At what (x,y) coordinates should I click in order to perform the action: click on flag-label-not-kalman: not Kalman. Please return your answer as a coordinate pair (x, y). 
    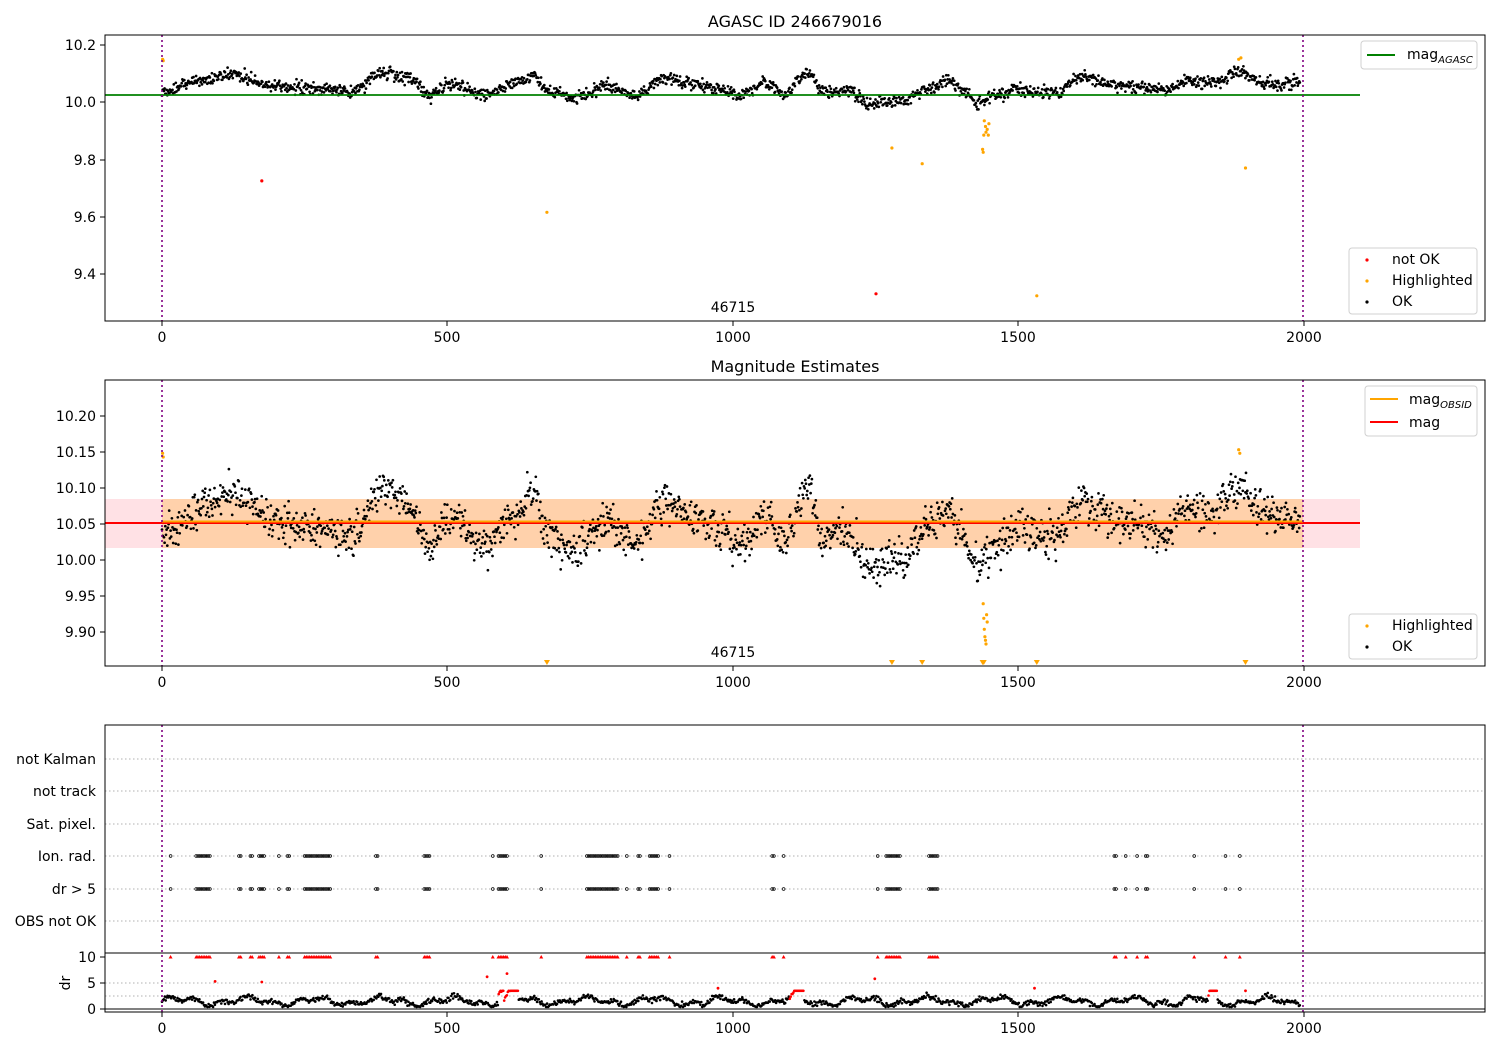
    Looking at the image, I should click on (56, 760).